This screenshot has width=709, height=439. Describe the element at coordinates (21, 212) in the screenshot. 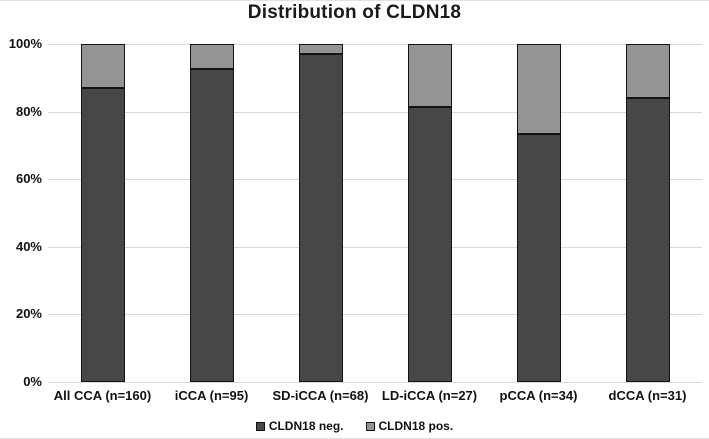

I see `y-axis: 0% 20% 40% 60% 80% 100%` at that location.